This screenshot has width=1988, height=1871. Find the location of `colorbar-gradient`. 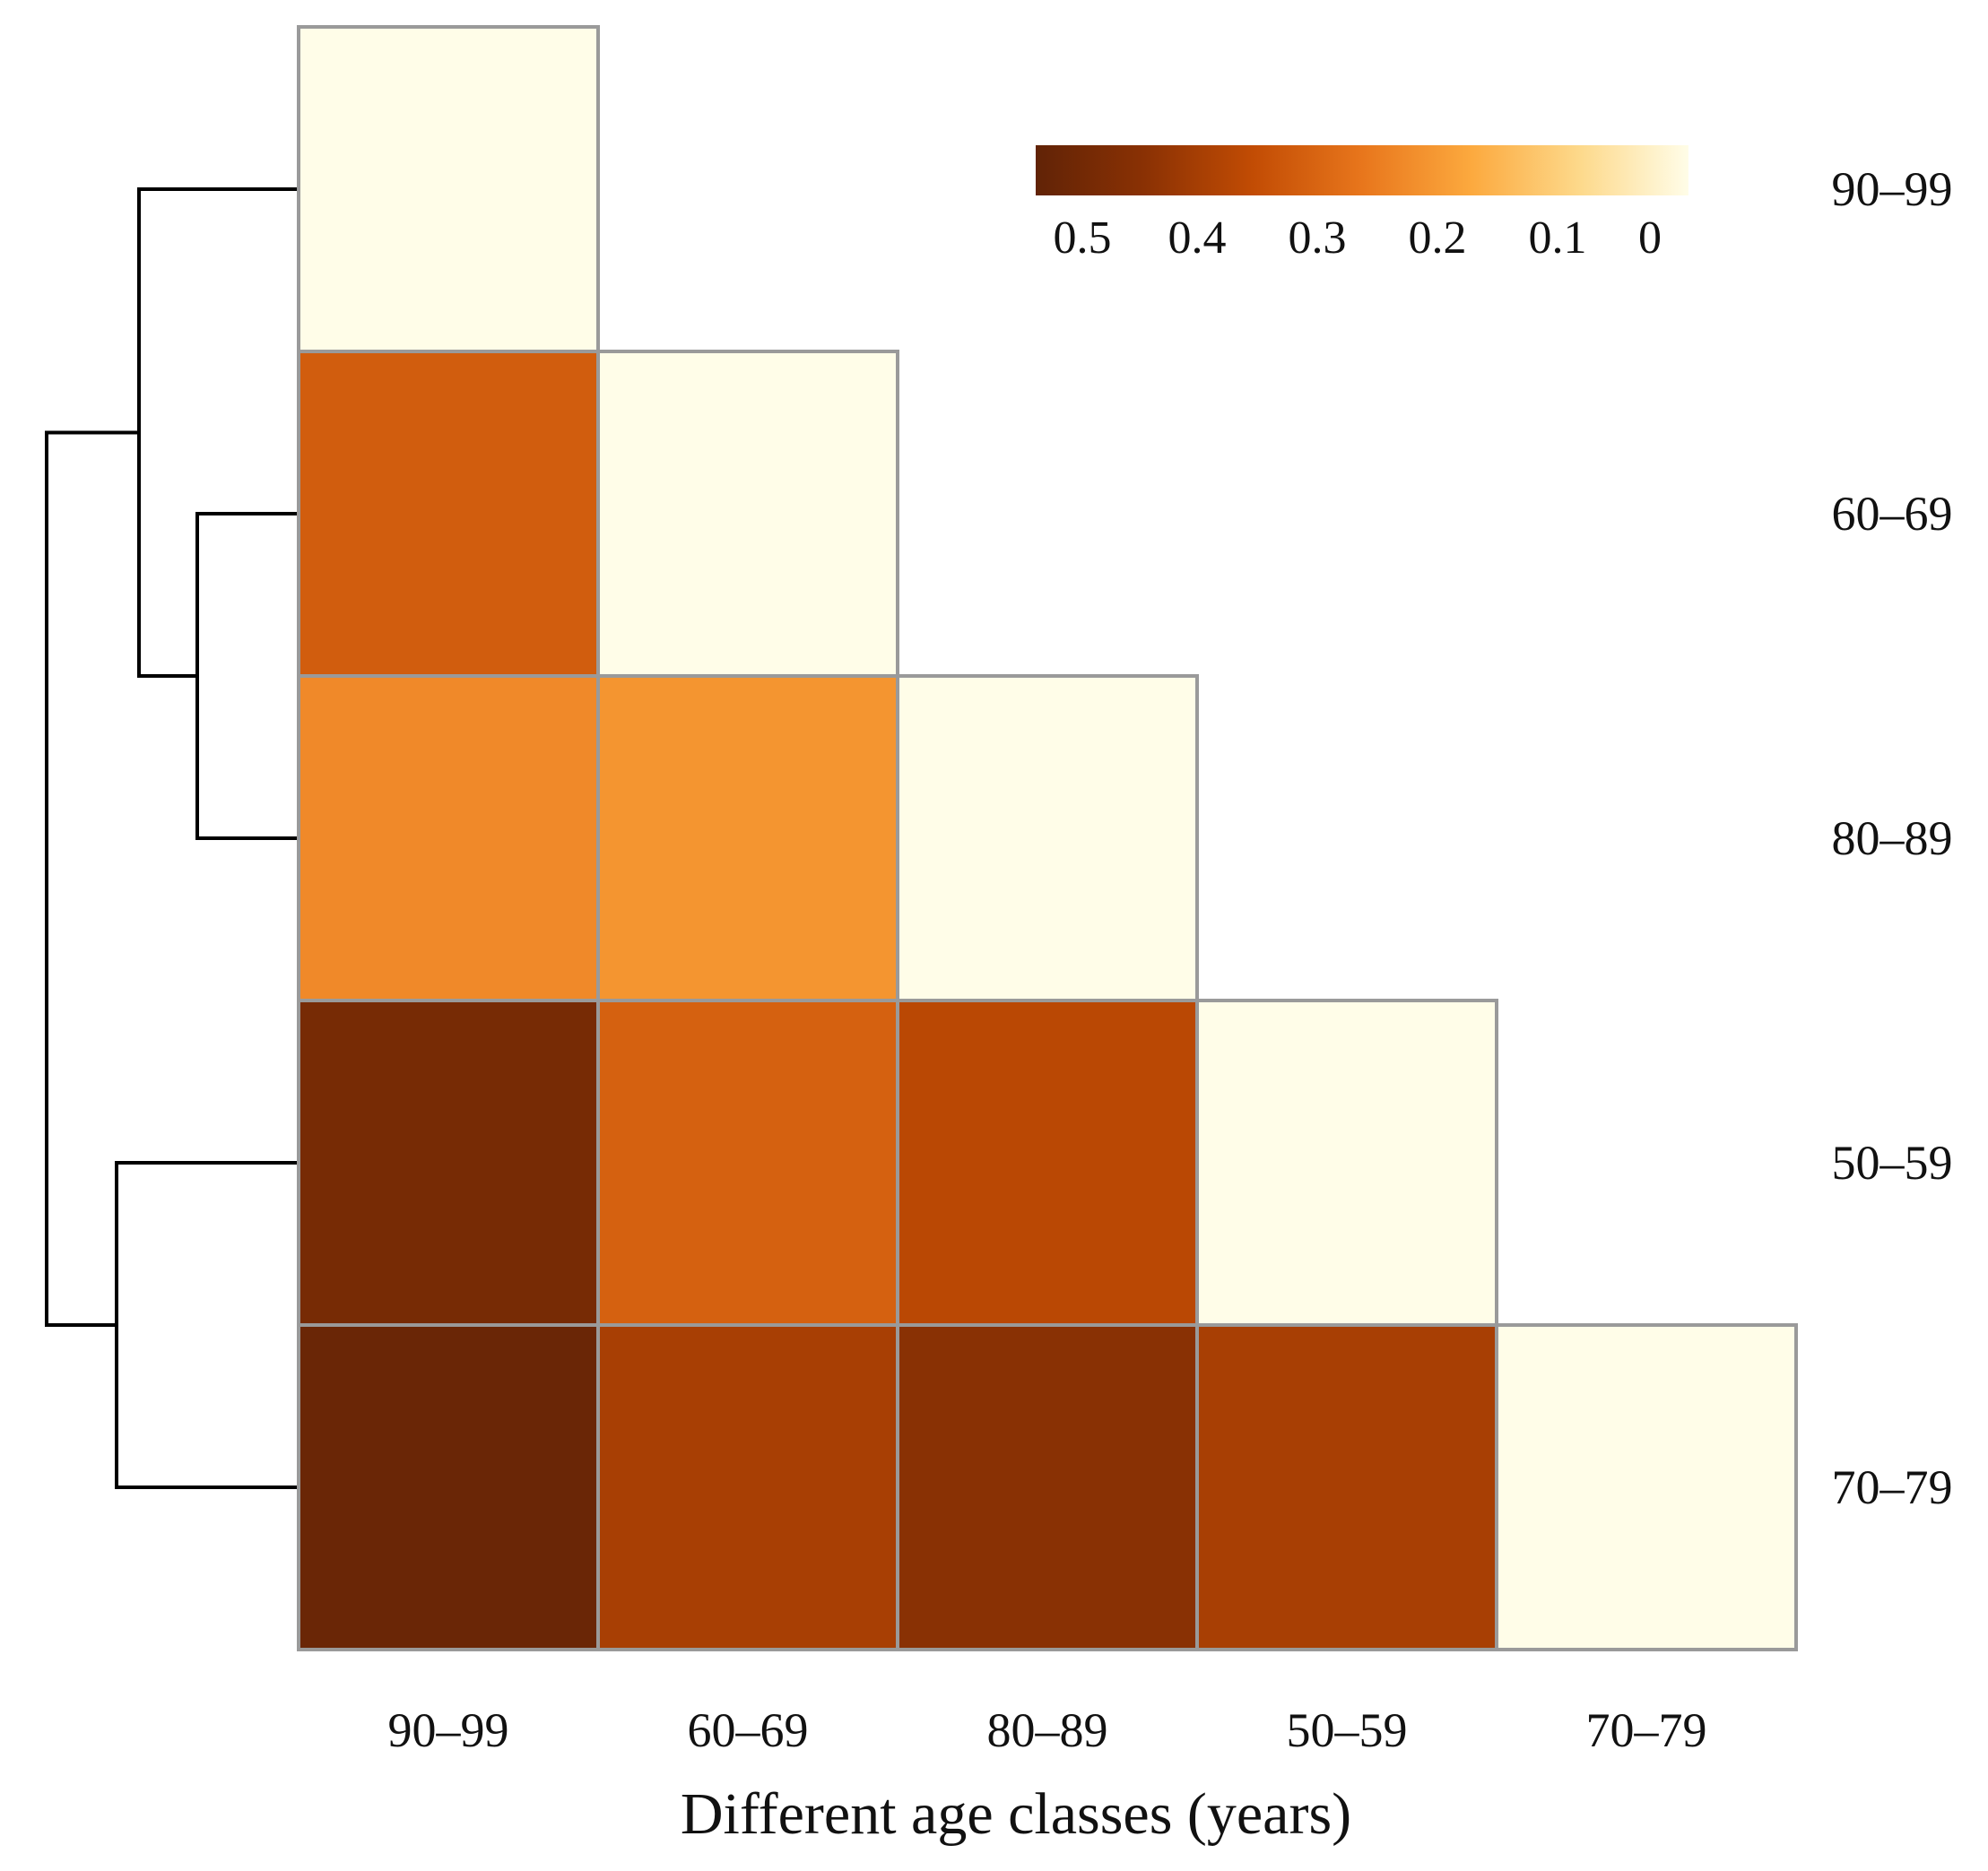

colorbar-gradient is located at coordinates (1362, 170).